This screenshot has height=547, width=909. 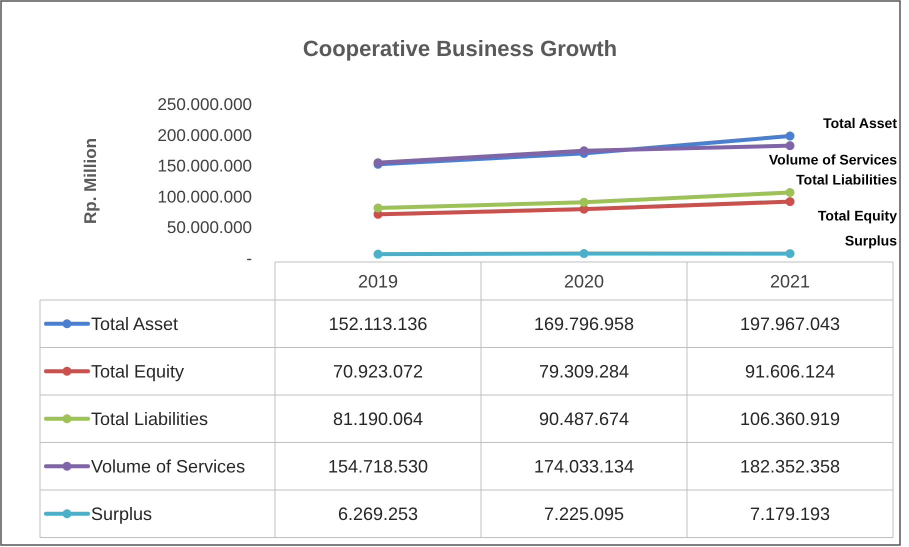 What do you see at coordinates (790, 372) in the screenshot?
I see `data-label: 91.606.124` at bounding box center [790, 372].